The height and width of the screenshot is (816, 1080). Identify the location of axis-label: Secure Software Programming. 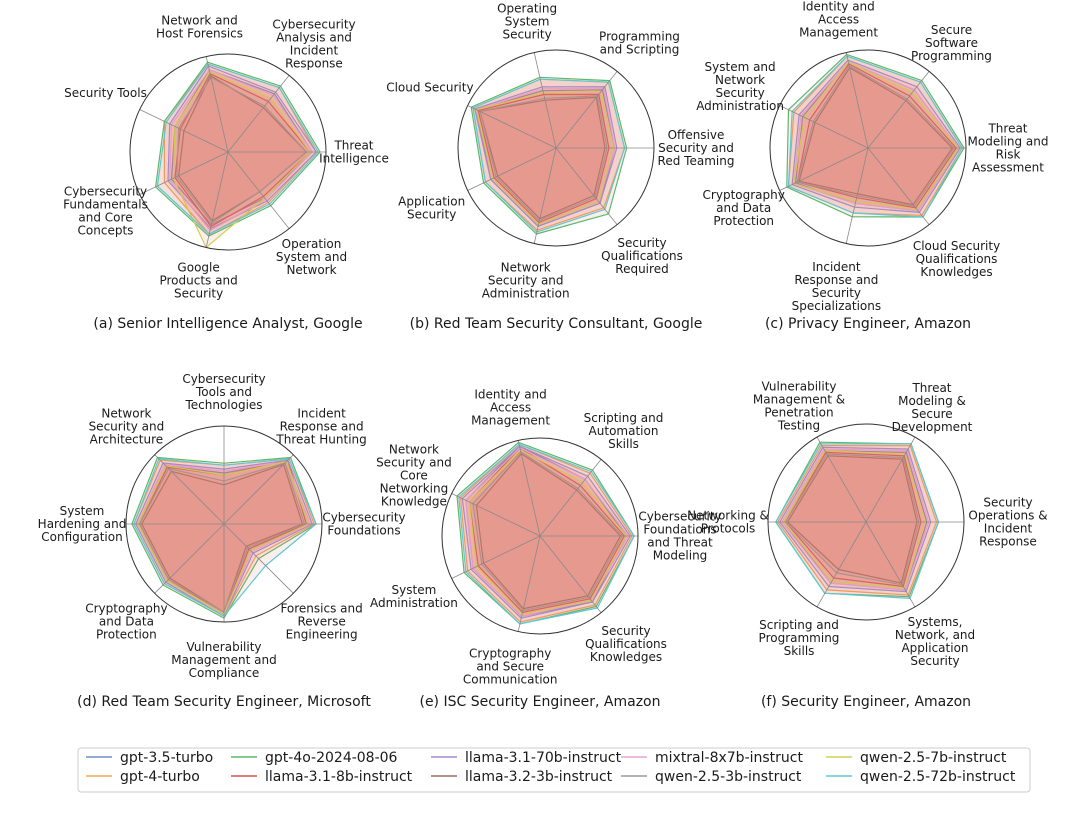
(951, 43).